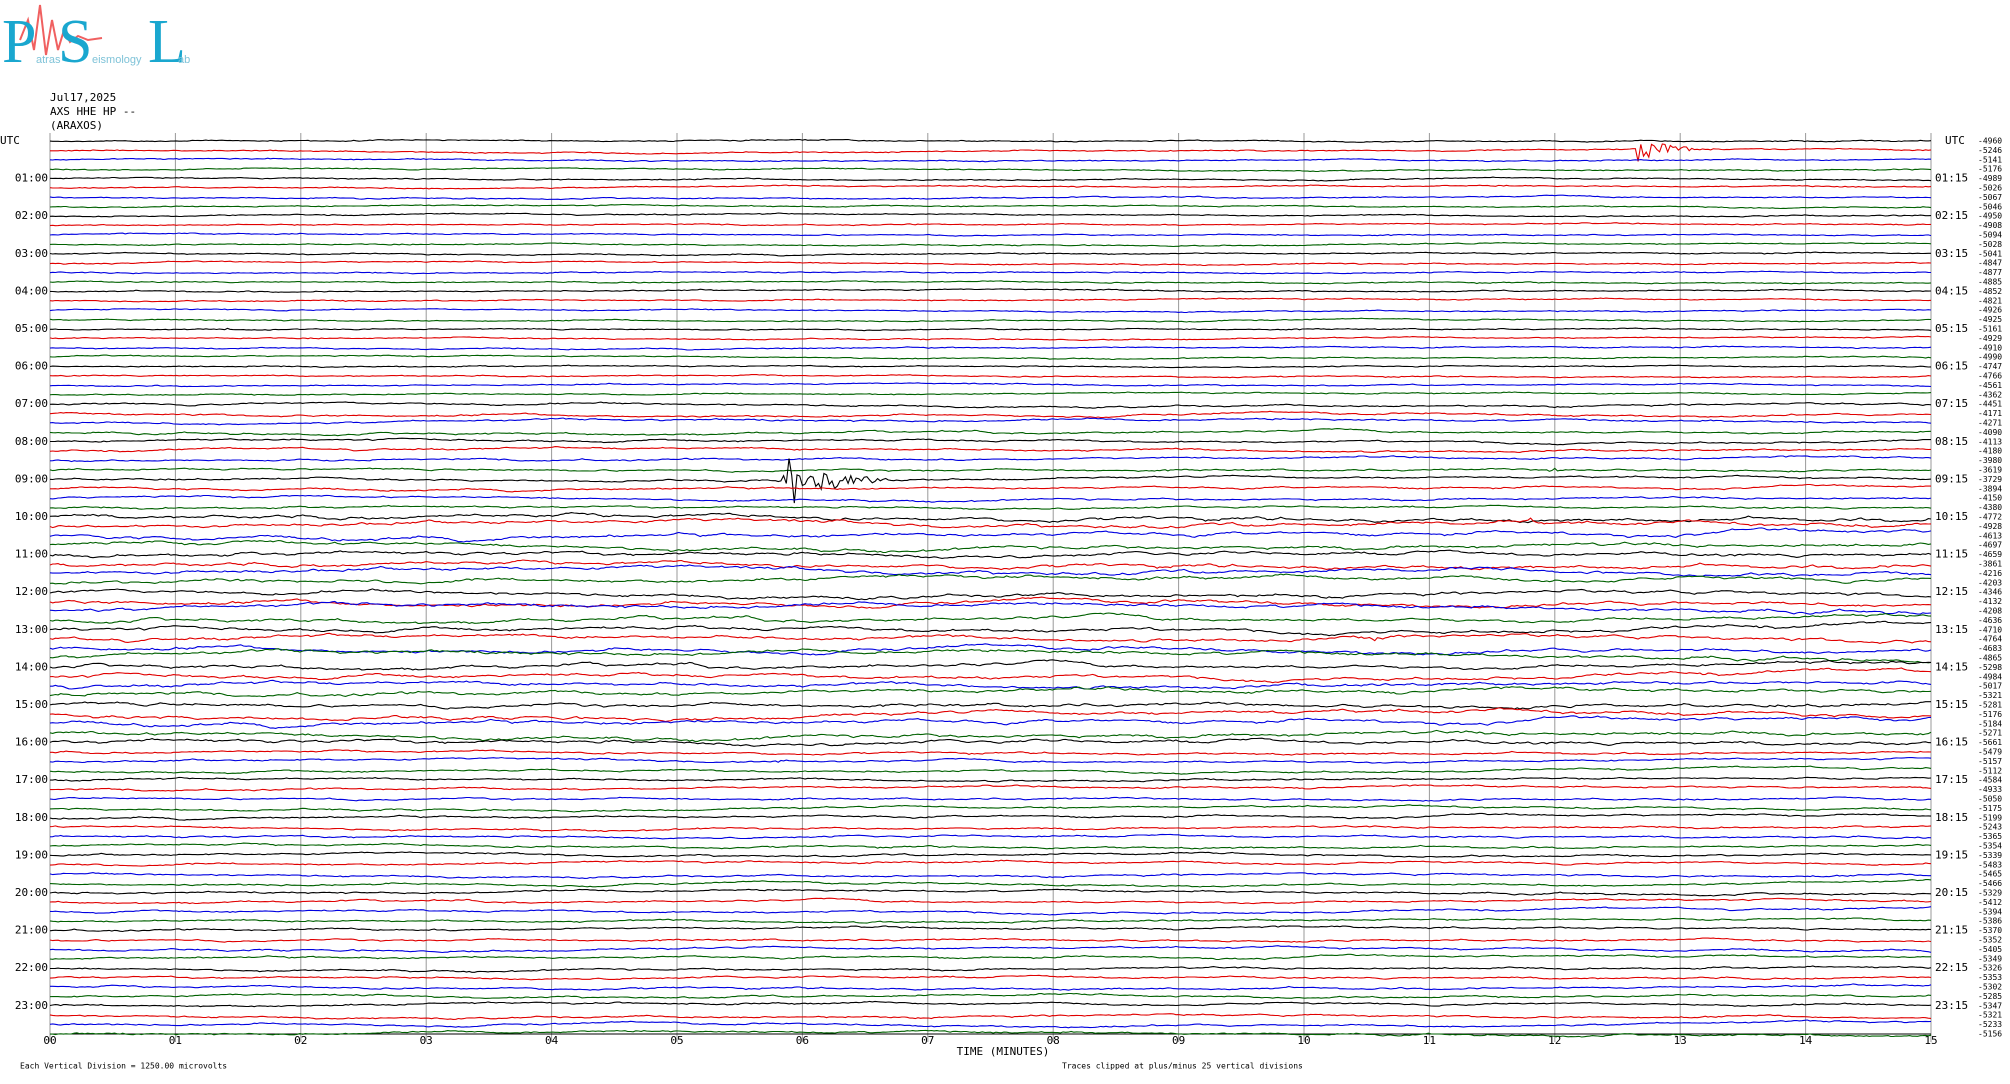 The image size is (2010, 1084). Describe the element at coordinates (1990, 357) in the screenshot. I see `offset-label: -4990` at that location.